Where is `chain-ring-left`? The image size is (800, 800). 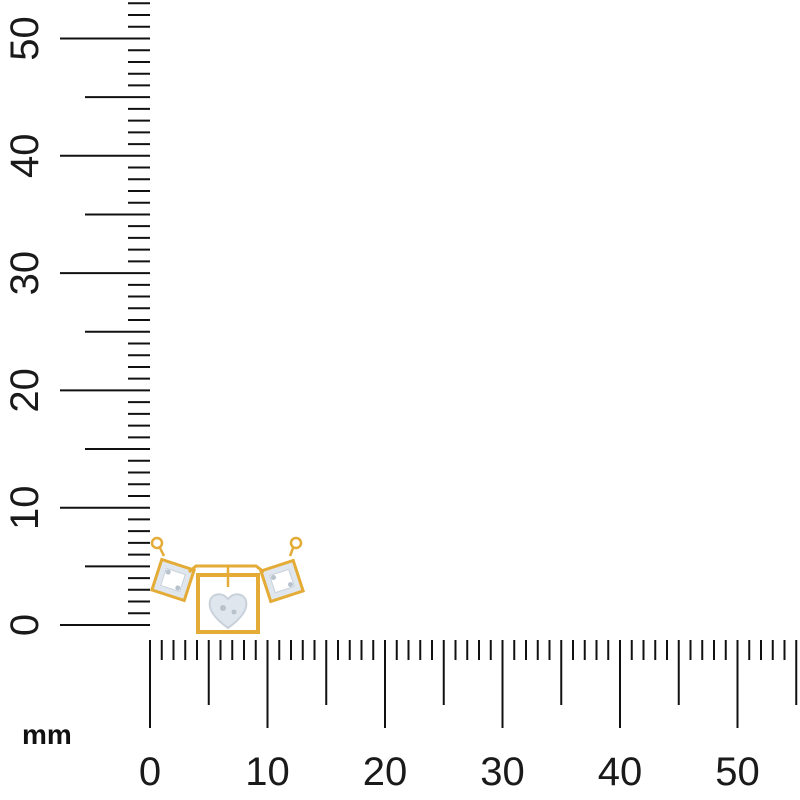 chain-ring-left is located at coordinates (157, 543).